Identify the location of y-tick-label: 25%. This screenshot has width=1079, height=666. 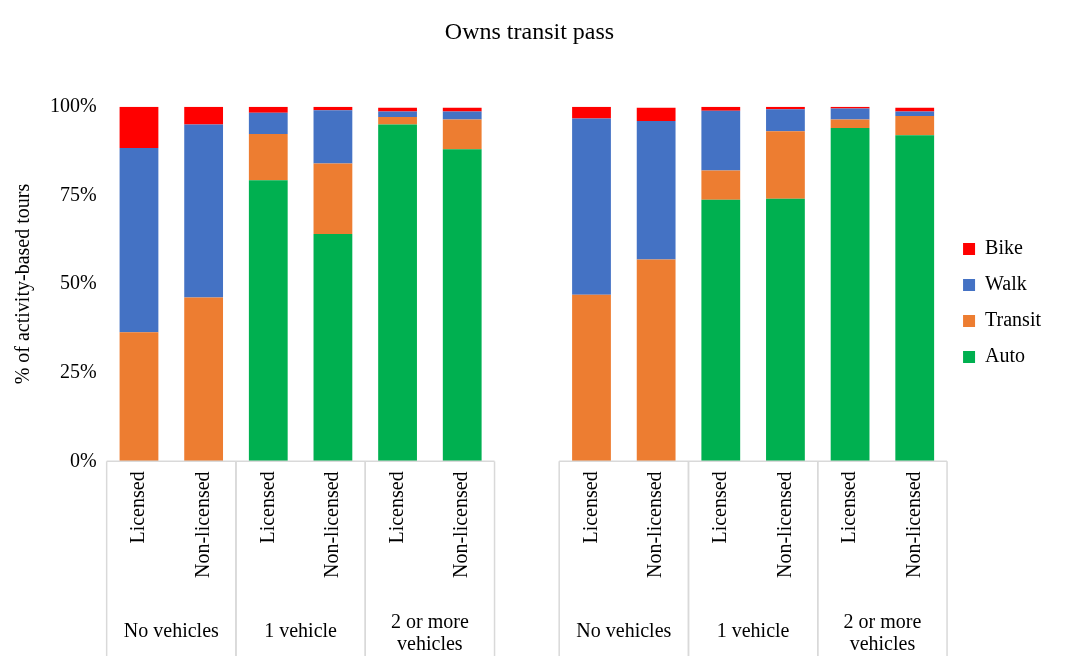
(78, 370).